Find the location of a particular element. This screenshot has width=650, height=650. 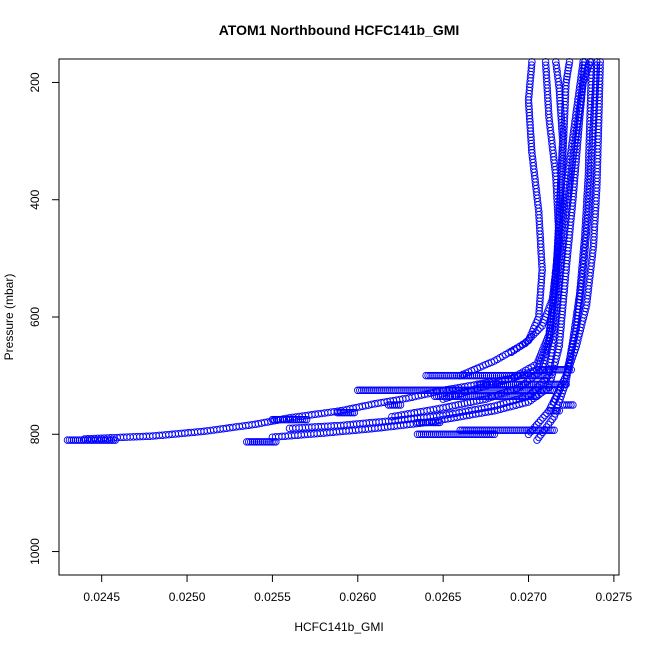

x-tick-label: 0.0275 is located at coordinates (614, 597).